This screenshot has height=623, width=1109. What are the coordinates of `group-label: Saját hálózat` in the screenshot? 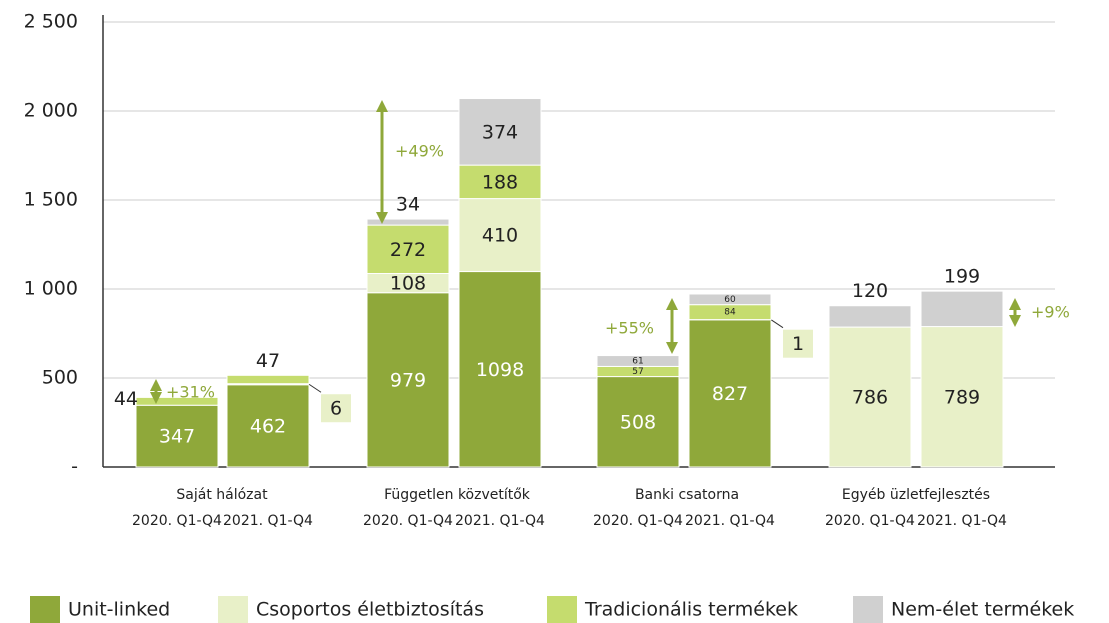 It's located at (222, 495).